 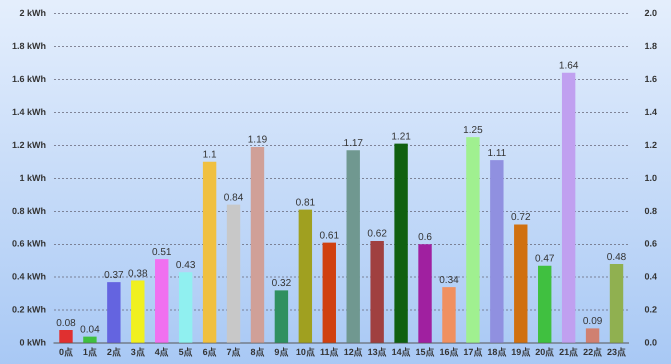 What do you see at coordinates (472, 352) in the screenshot?
I see `x-tick-label: 17点` at bounding box center [472, 352].